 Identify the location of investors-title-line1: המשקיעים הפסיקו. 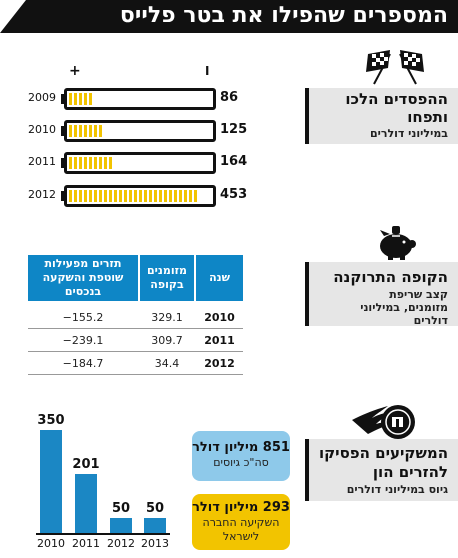
(383, 453).